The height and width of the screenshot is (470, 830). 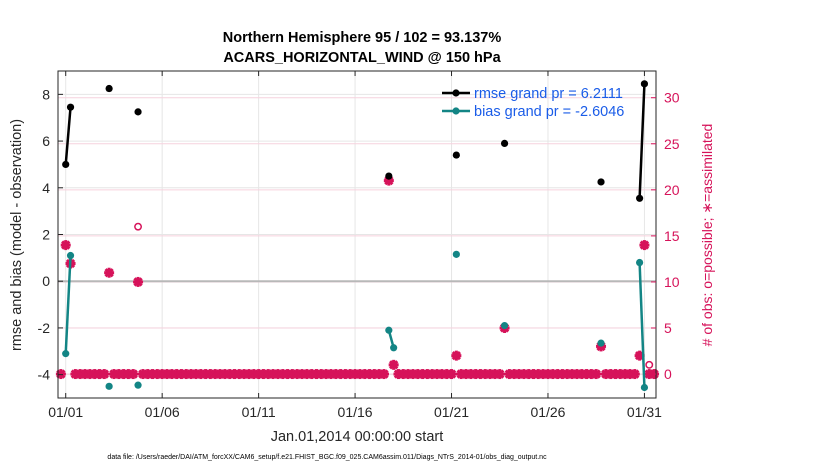 What do you see at coordinates (644, 412) in the screenshot?
I see `x-tick-label: 01/31` at bounding box center [644, 412].